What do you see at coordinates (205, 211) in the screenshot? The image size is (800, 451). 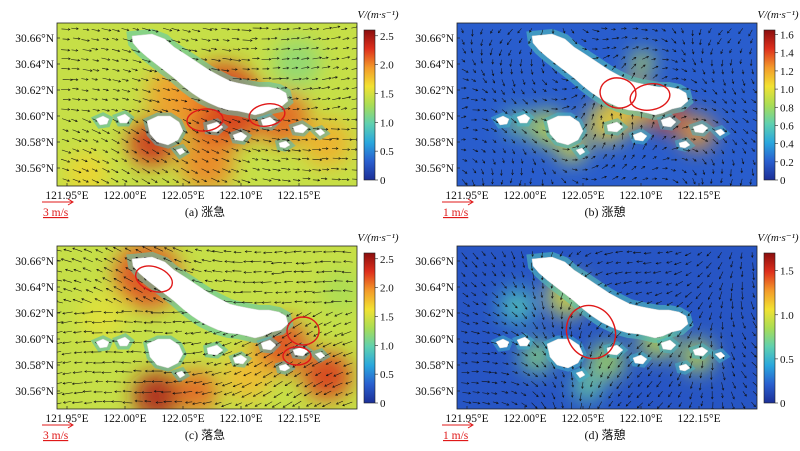 I see `panel-caption: (a) 涨急` at bounding box center [205, 211].